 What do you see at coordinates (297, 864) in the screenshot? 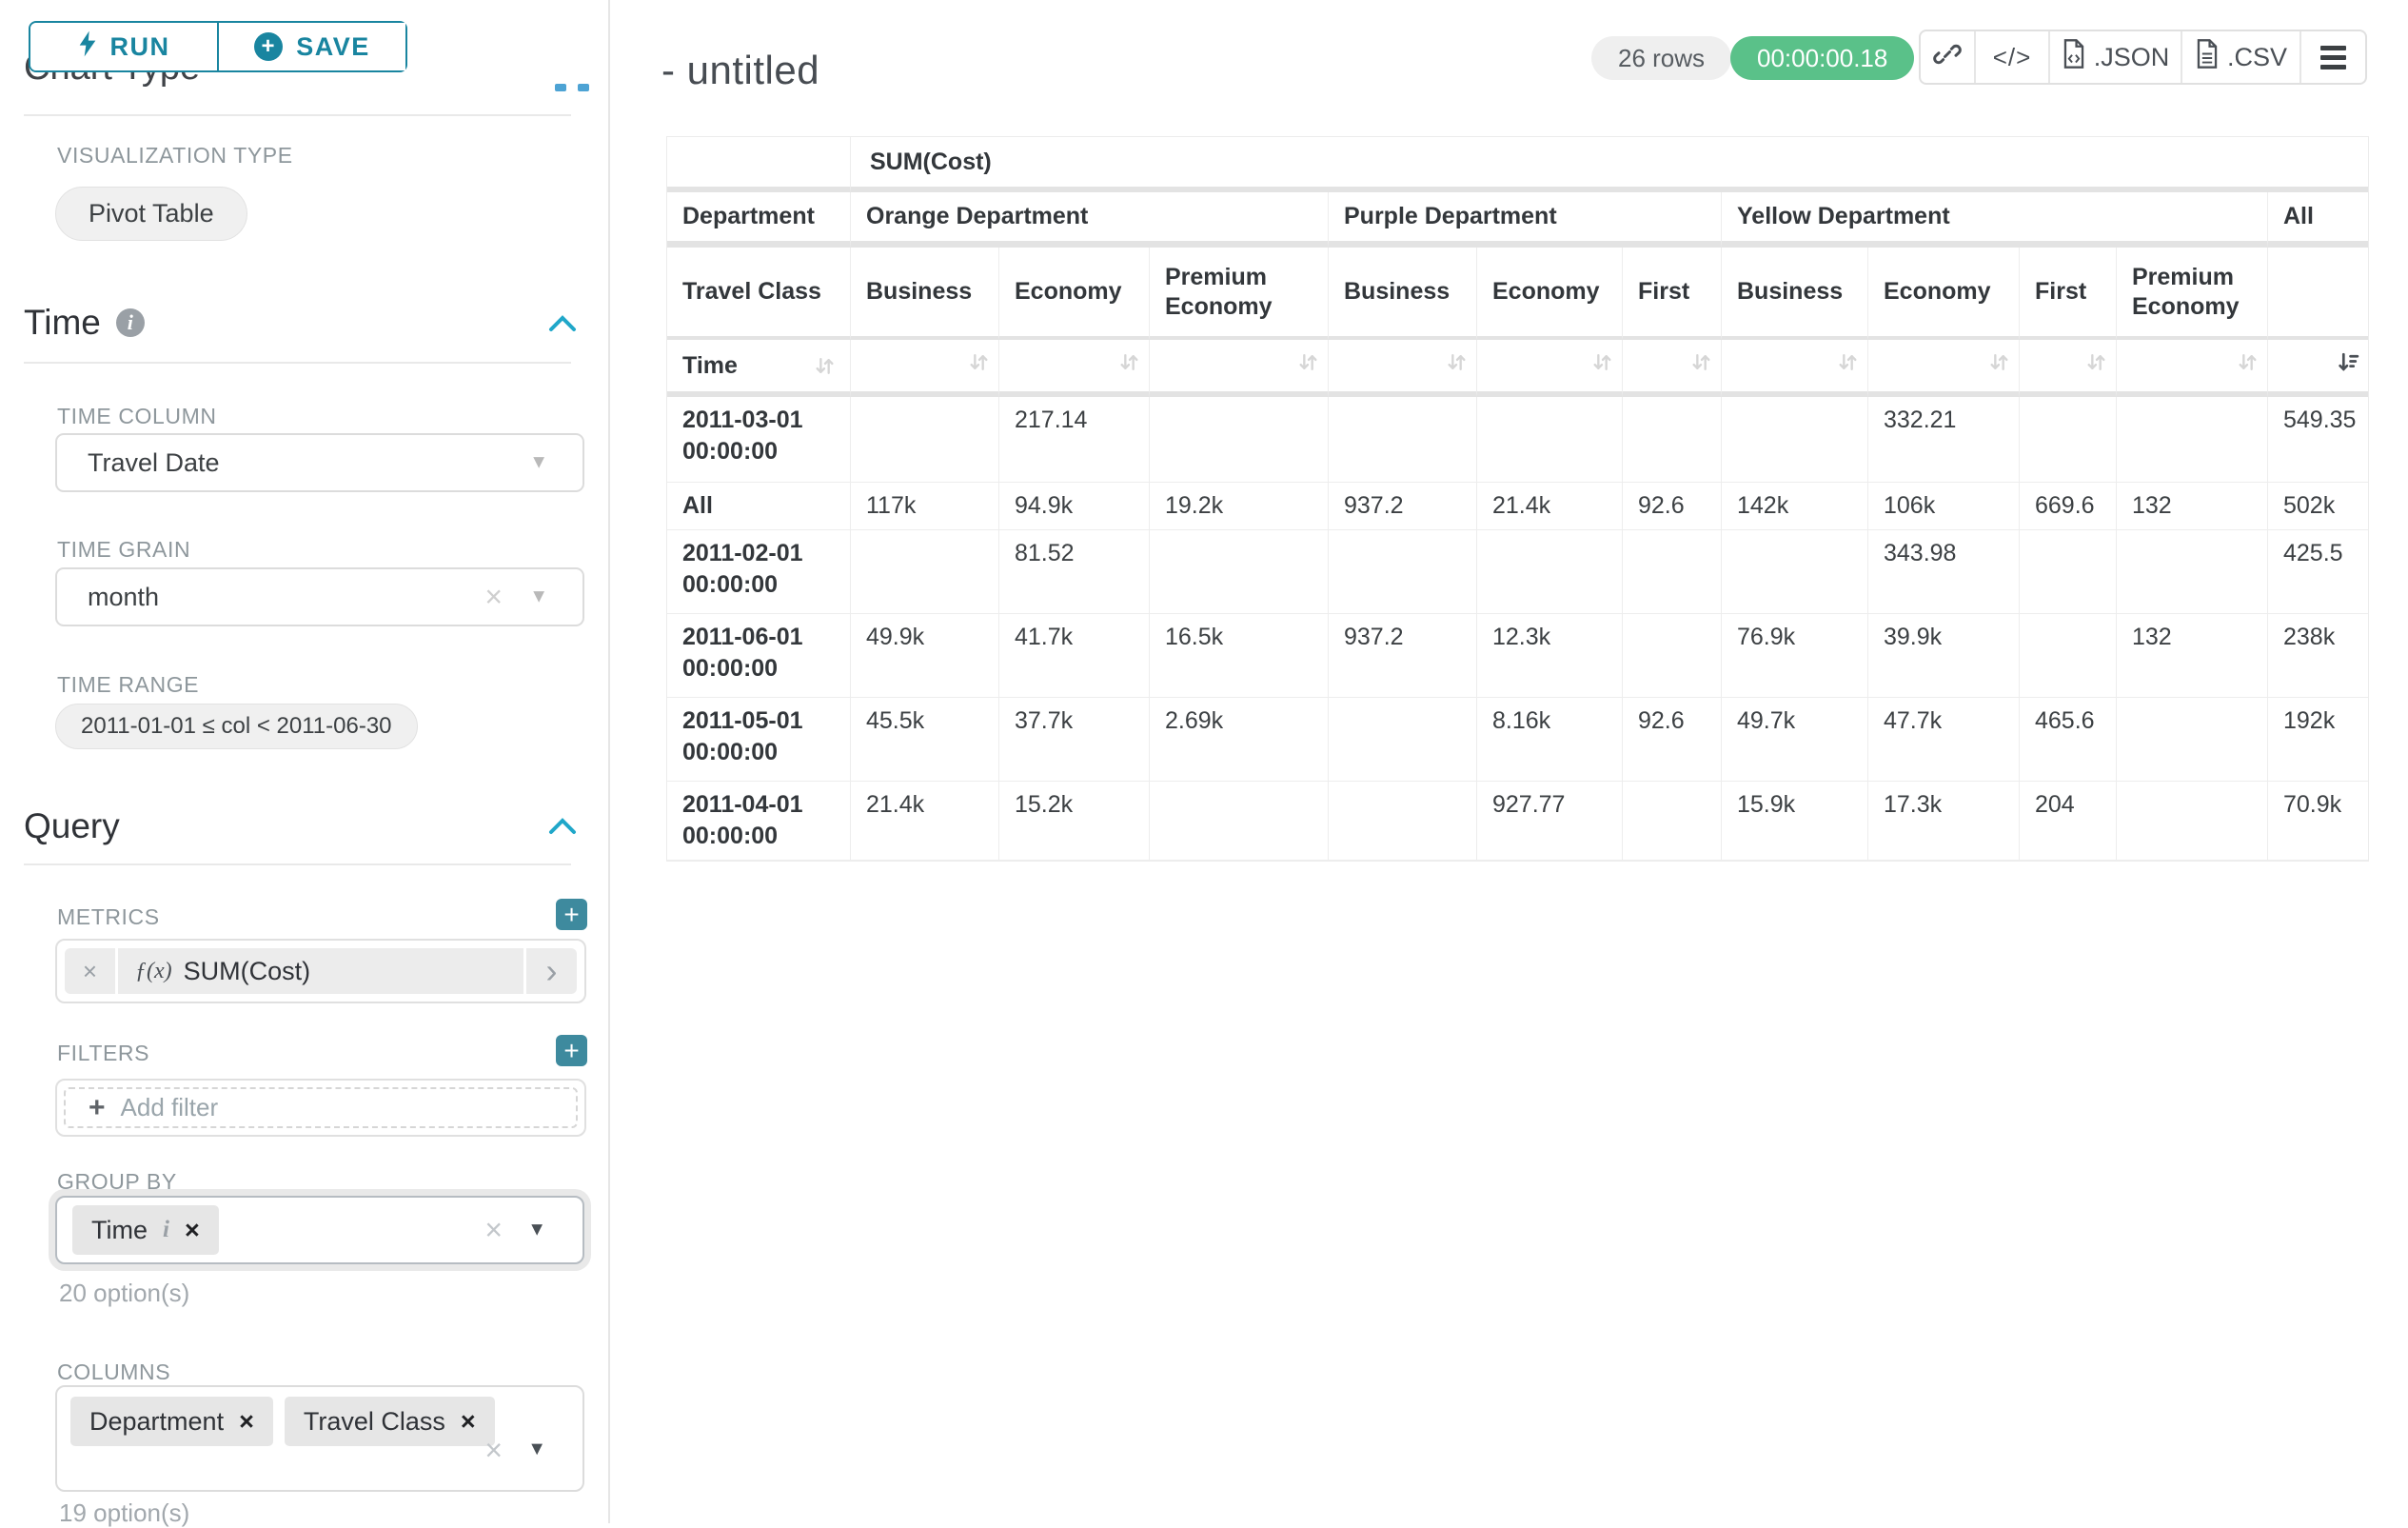
I see `section-divider` at bounding box center [297, 864].